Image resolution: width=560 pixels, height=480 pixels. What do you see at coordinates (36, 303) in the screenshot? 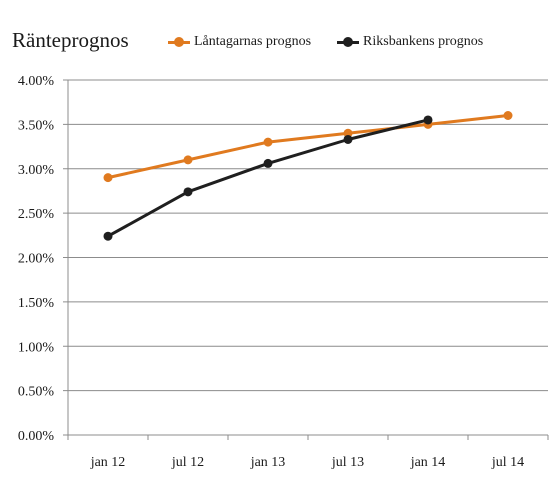
I see `y-tick-label: 1.50%` at bounding box center [36, 303].